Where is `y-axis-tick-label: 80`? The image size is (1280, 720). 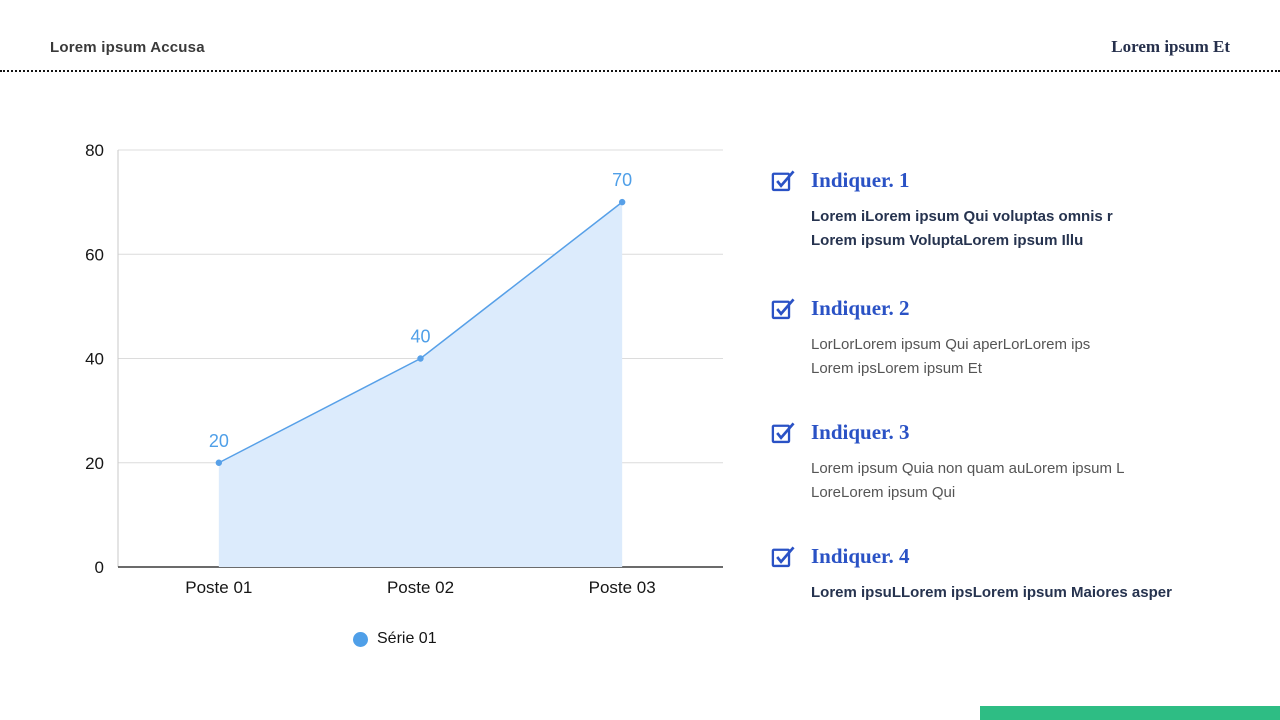
y-axis-tick-label: 80 is located at coordinates (94, 150).